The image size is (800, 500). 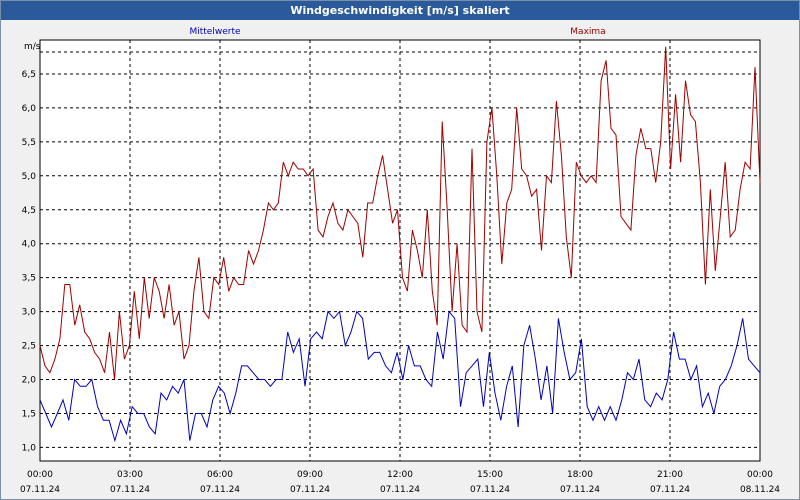 What do you see at coordinates (29, 177) in the screenshot?
I see `y-tick-label: 5,0` at bounding box center [29, 177].